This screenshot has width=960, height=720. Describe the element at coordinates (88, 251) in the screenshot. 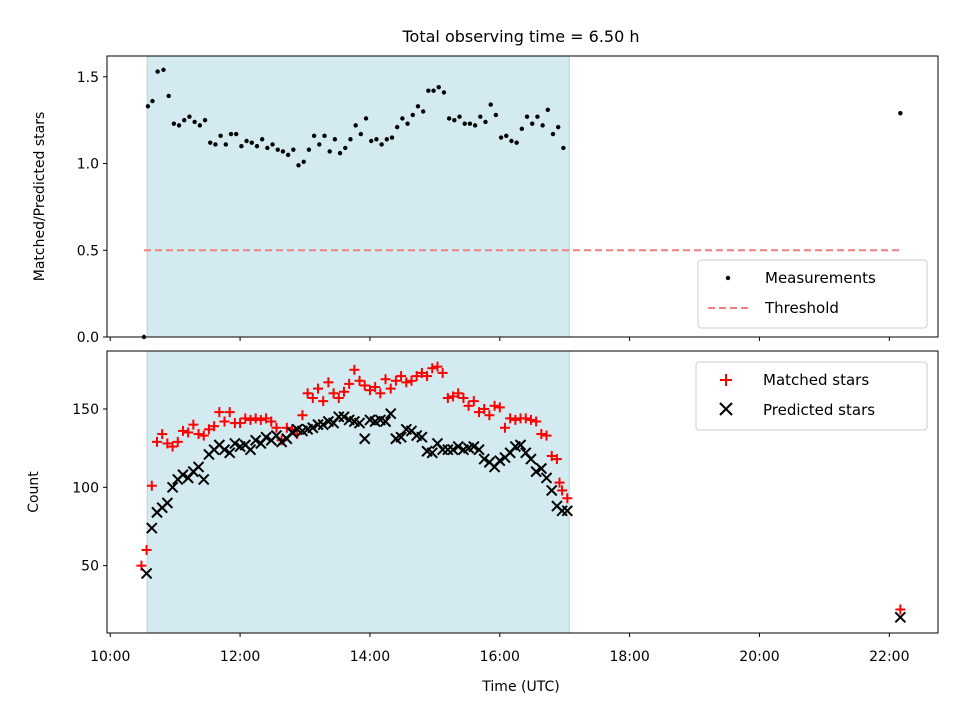

I see `y-tick-label: 0.5` at that location.